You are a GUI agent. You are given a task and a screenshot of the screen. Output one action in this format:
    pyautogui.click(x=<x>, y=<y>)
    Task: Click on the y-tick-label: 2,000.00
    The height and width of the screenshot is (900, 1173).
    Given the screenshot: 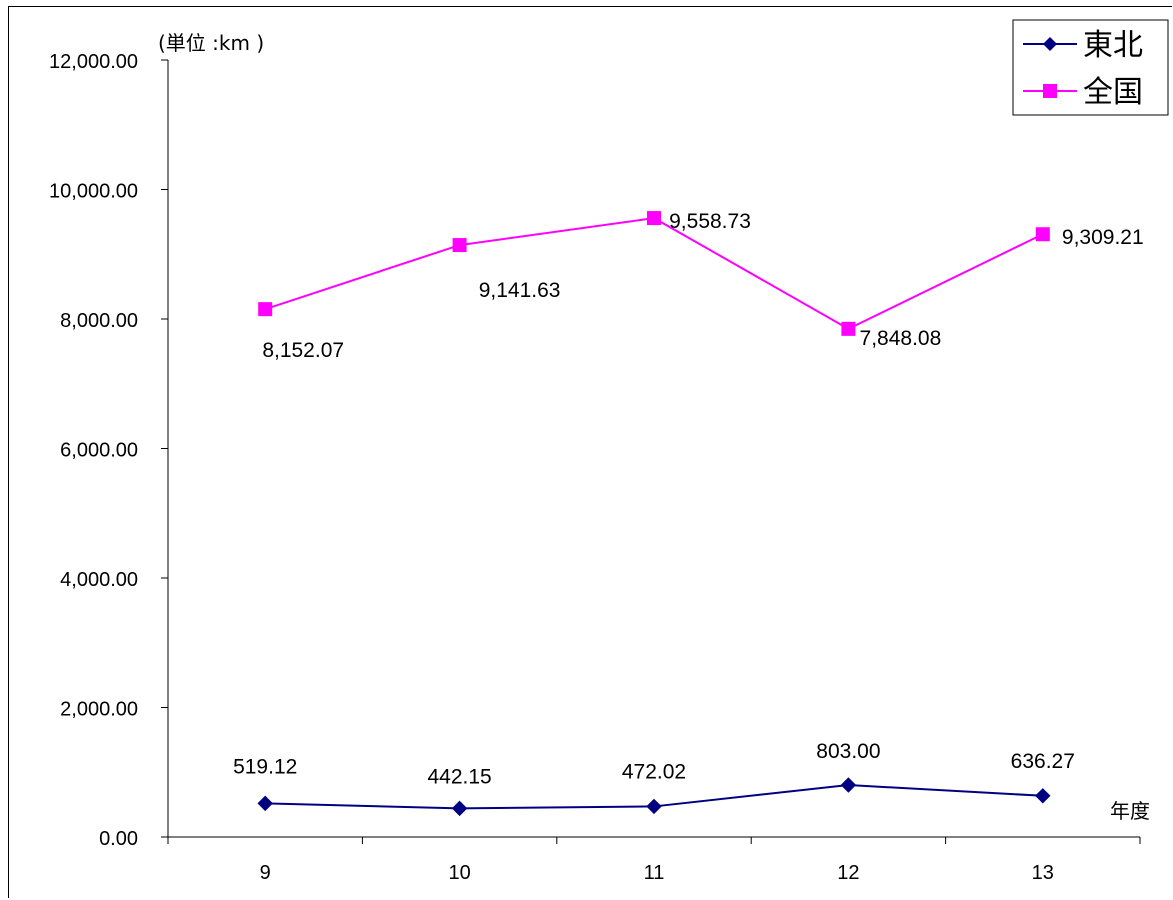 What is the action you would take?
    pyautogui.click(x=99, y=710)
    